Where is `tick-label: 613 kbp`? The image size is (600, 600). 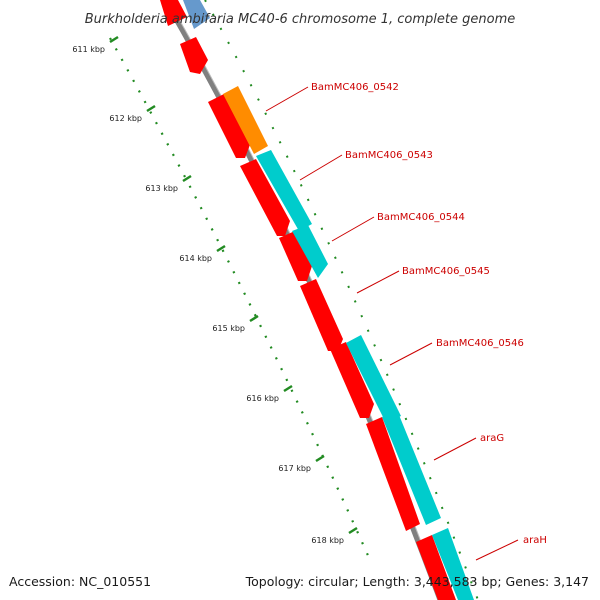
tick-label: 613 kbp is located at coordinates (161, 188).